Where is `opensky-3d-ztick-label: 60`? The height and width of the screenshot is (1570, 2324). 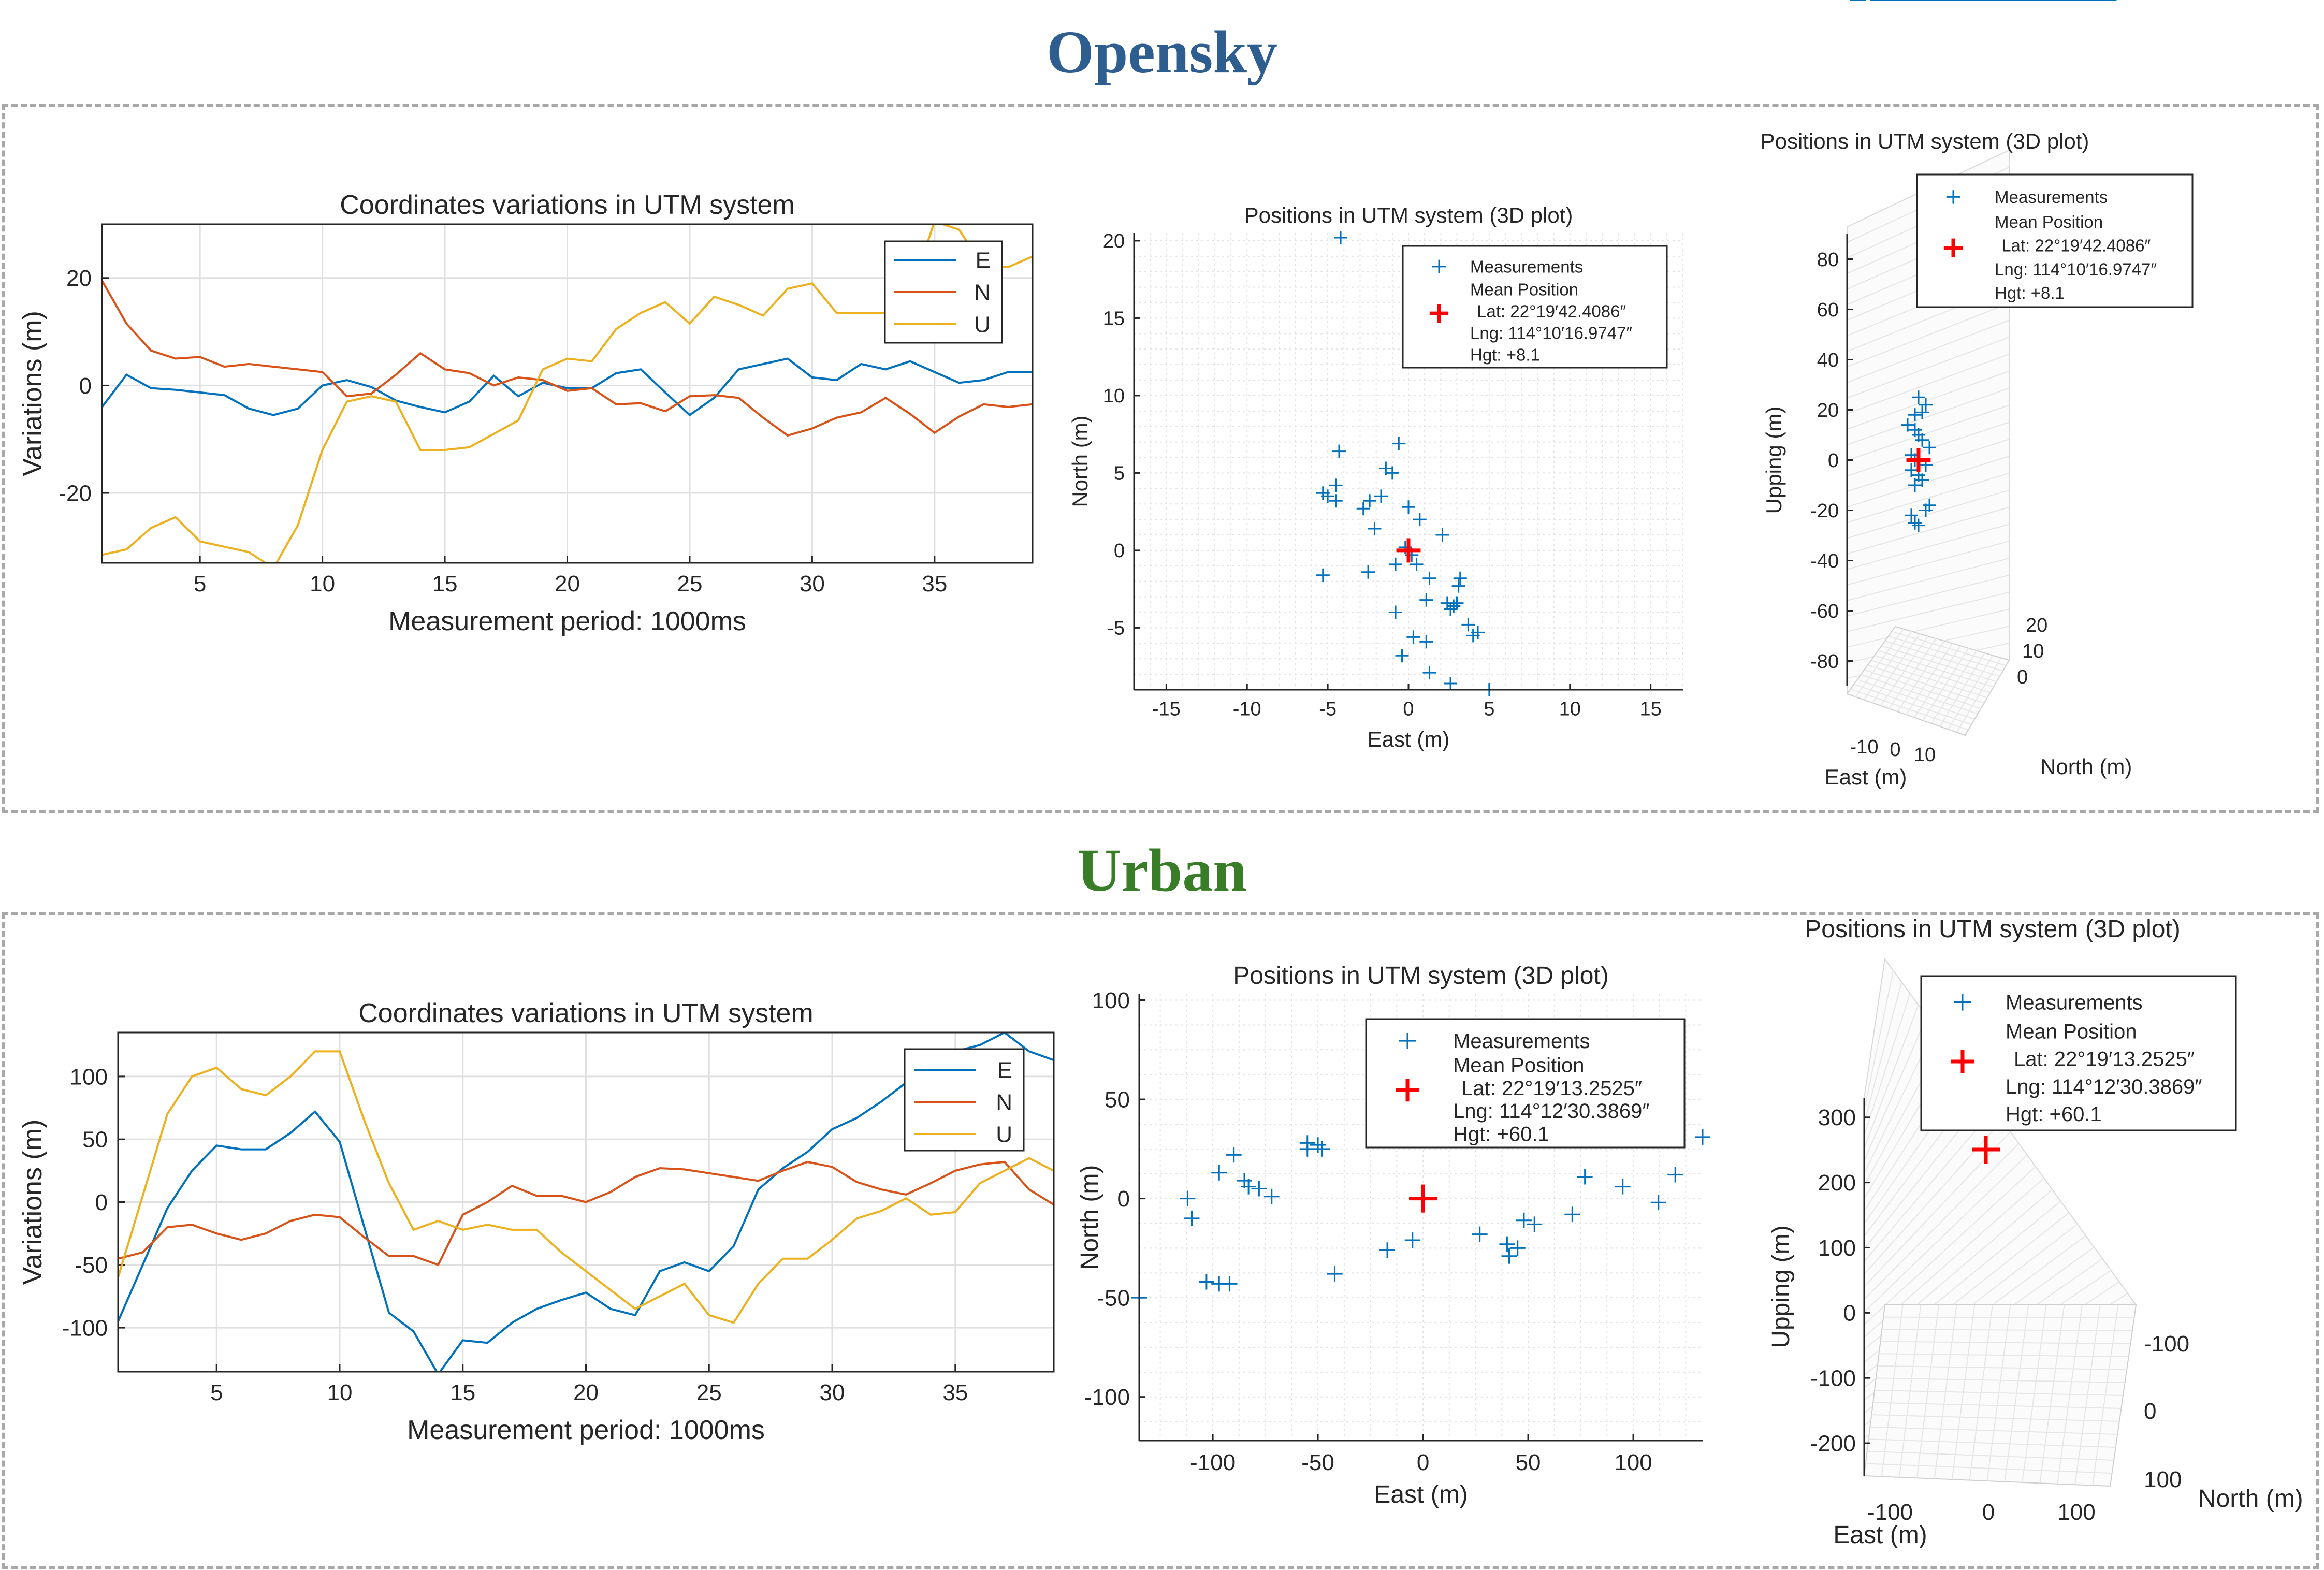
opensky-3d-ztick-label: 60 is located at coordinates (1828, 310).